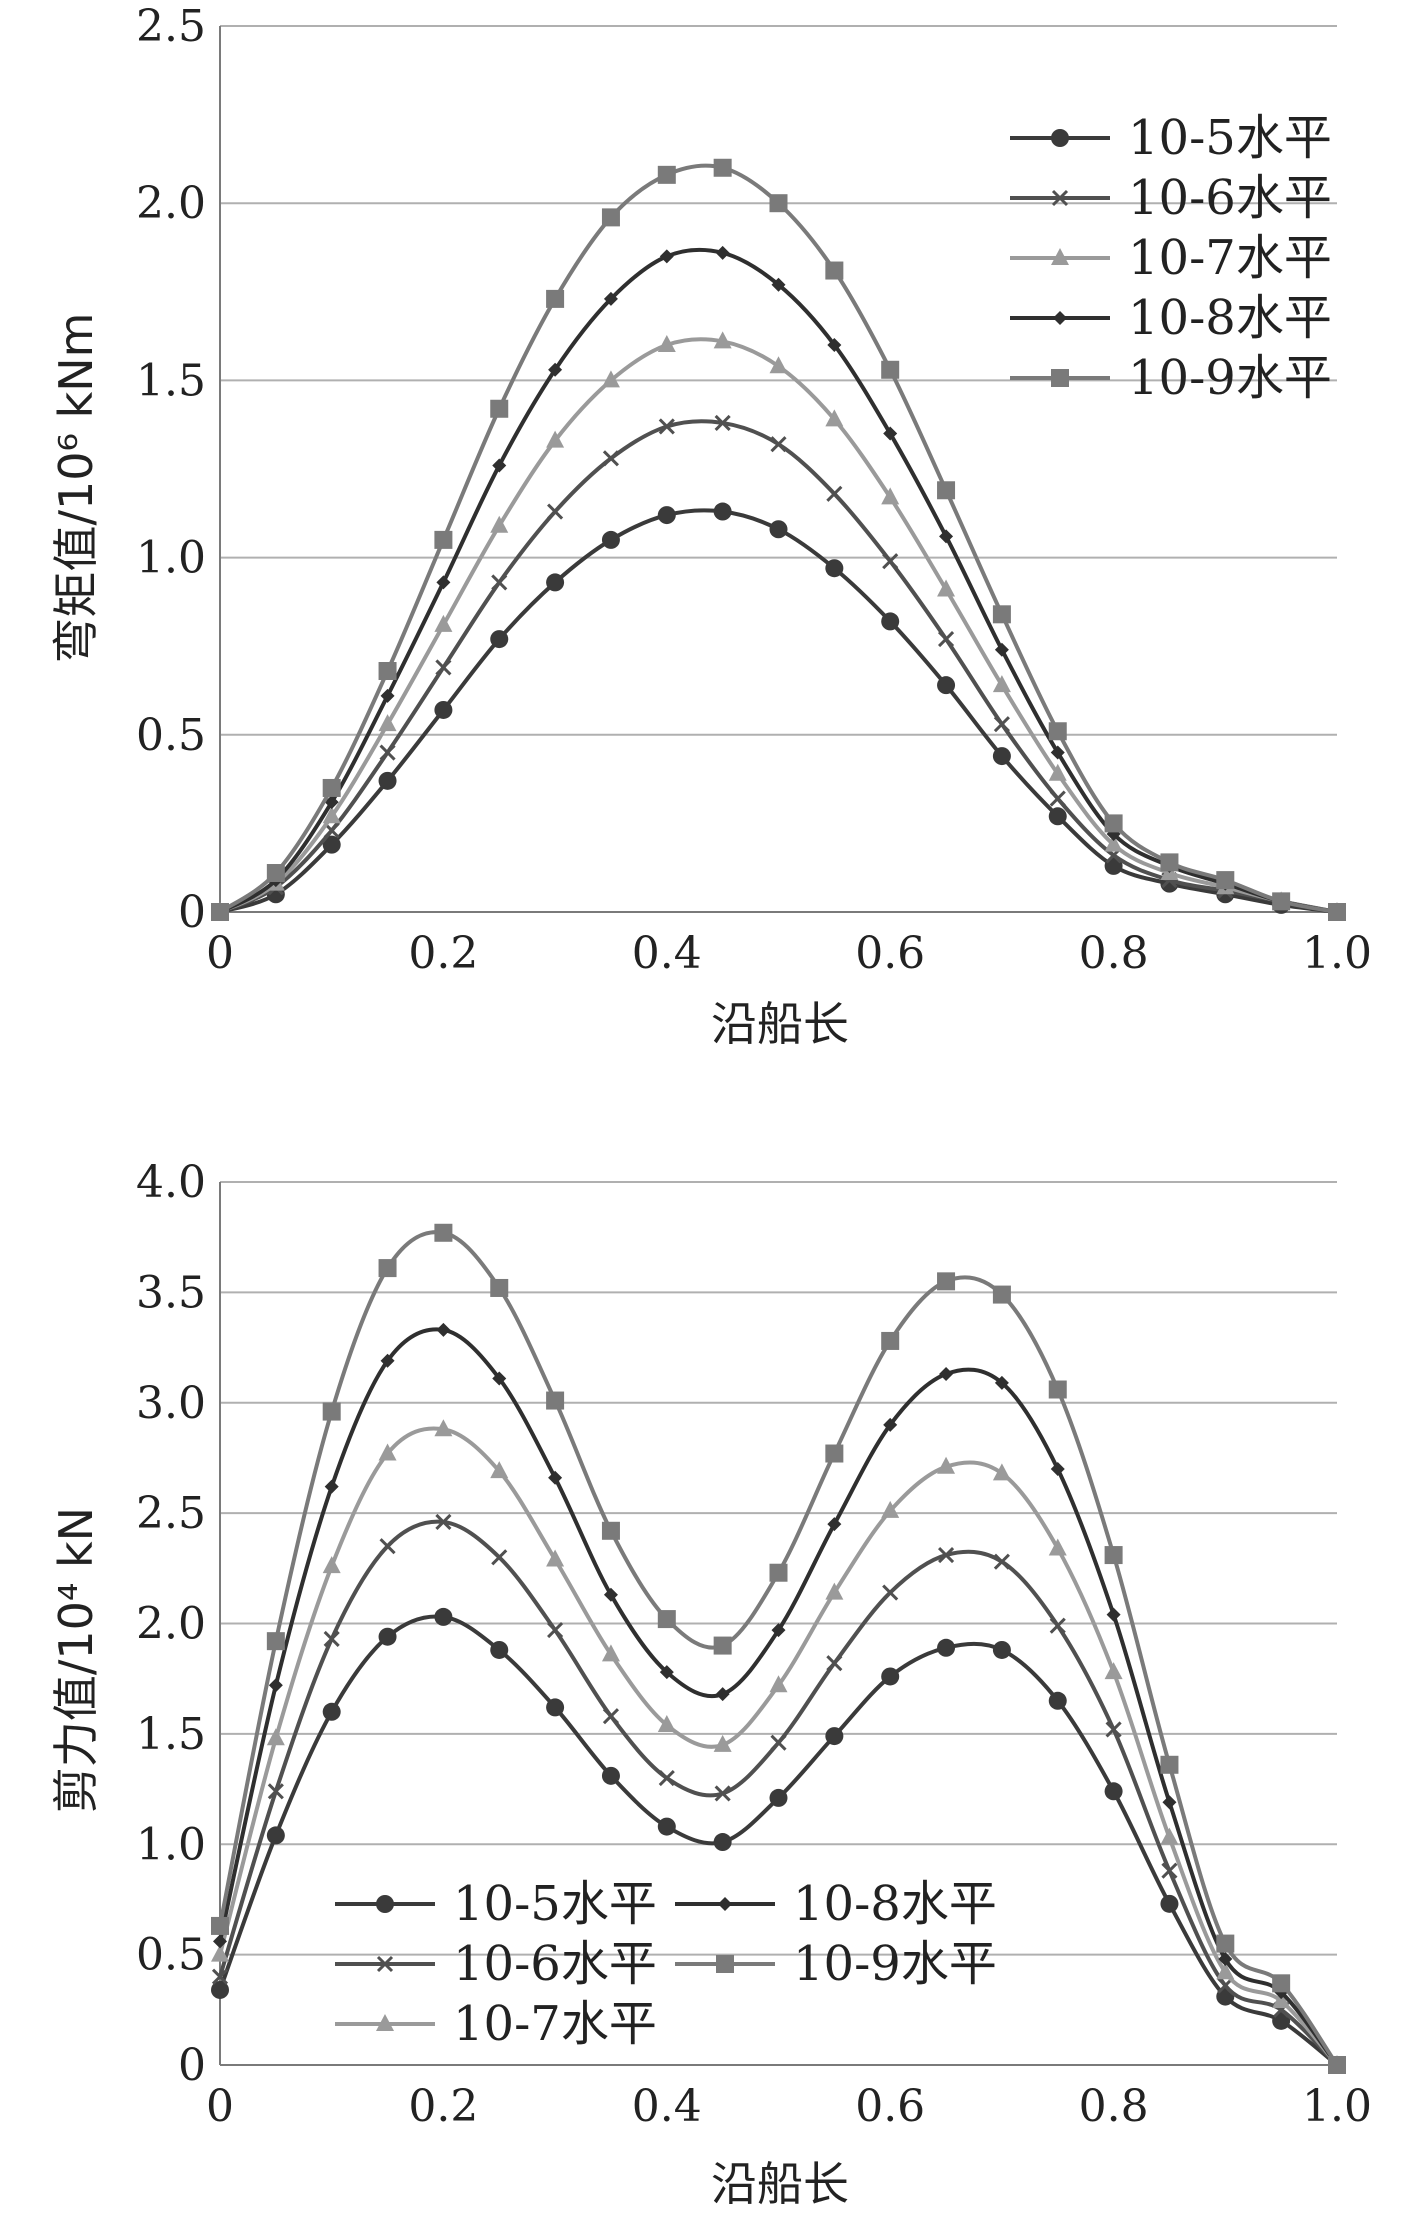 The height and width of the screenshot is (2216, 1417). I want to click on legend-item: 10-7水平, so click(496, 2024).